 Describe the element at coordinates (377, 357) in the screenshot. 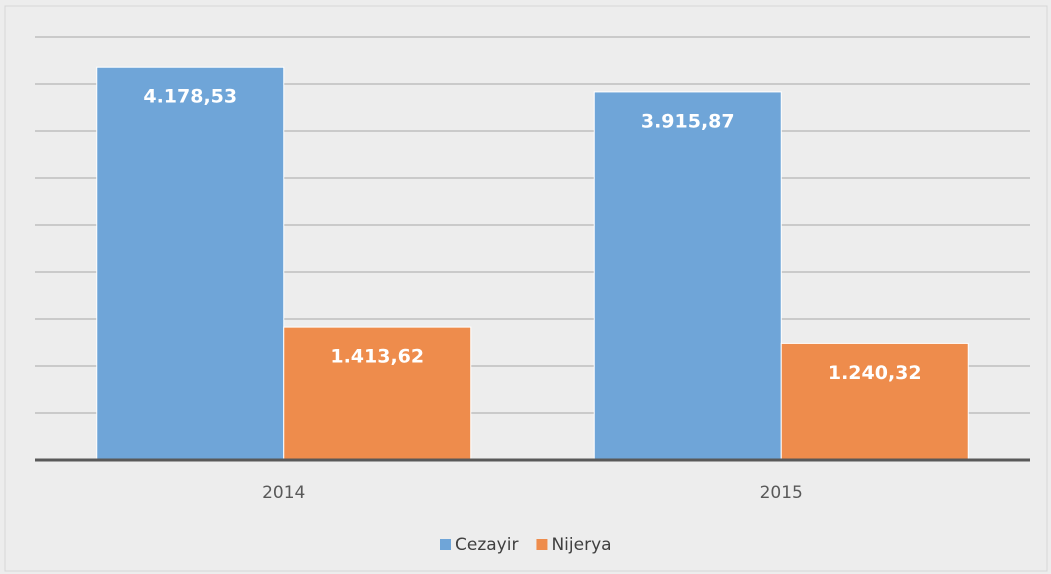

I see `data-label: 1.413,62` at that location.